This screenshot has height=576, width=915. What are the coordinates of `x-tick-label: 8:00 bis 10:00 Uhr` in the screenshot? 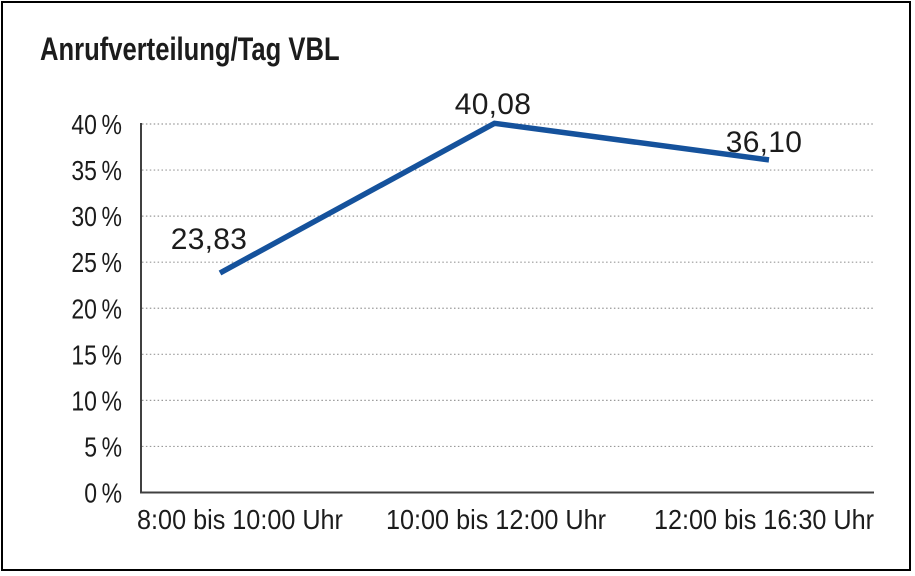 It's located at (240, 519).